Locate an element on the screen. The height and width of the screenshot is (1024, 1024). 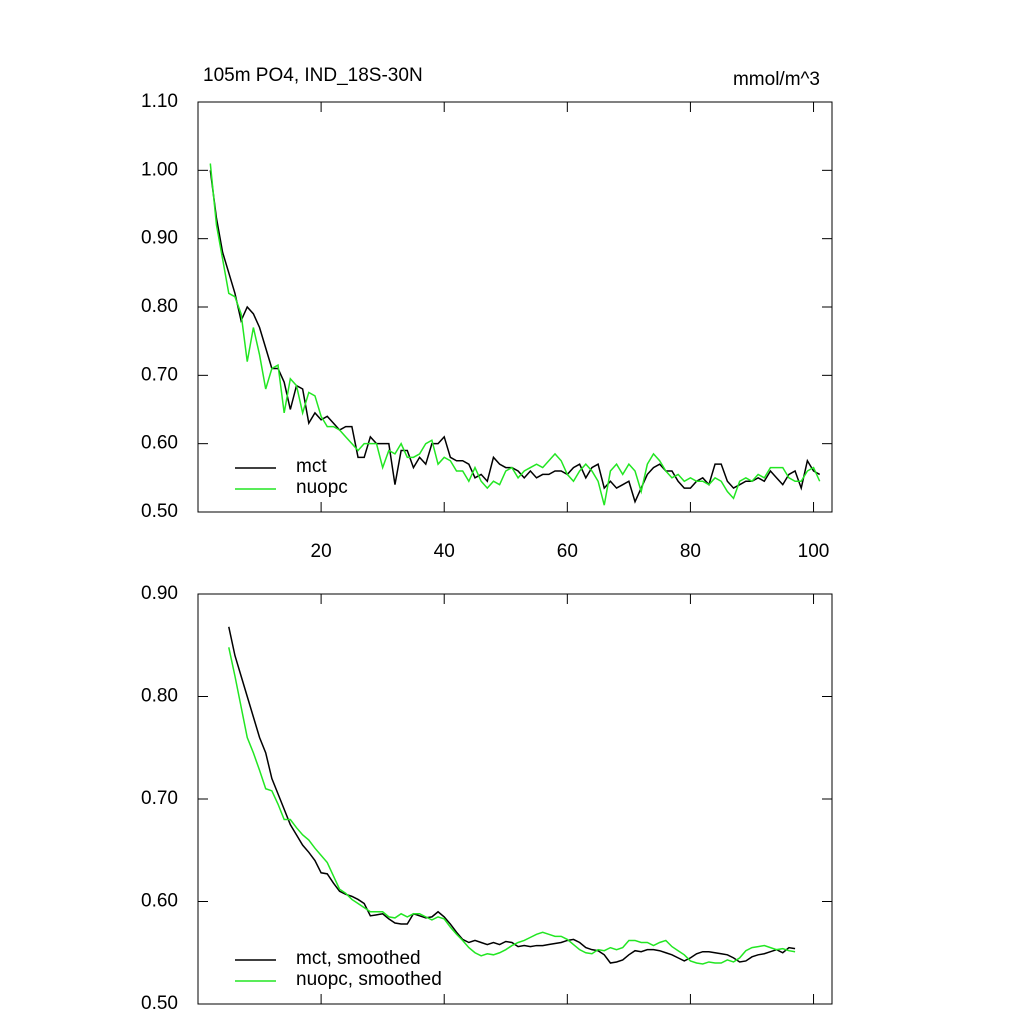
x-tick-label: 80 is located at coordinates (690, 551).